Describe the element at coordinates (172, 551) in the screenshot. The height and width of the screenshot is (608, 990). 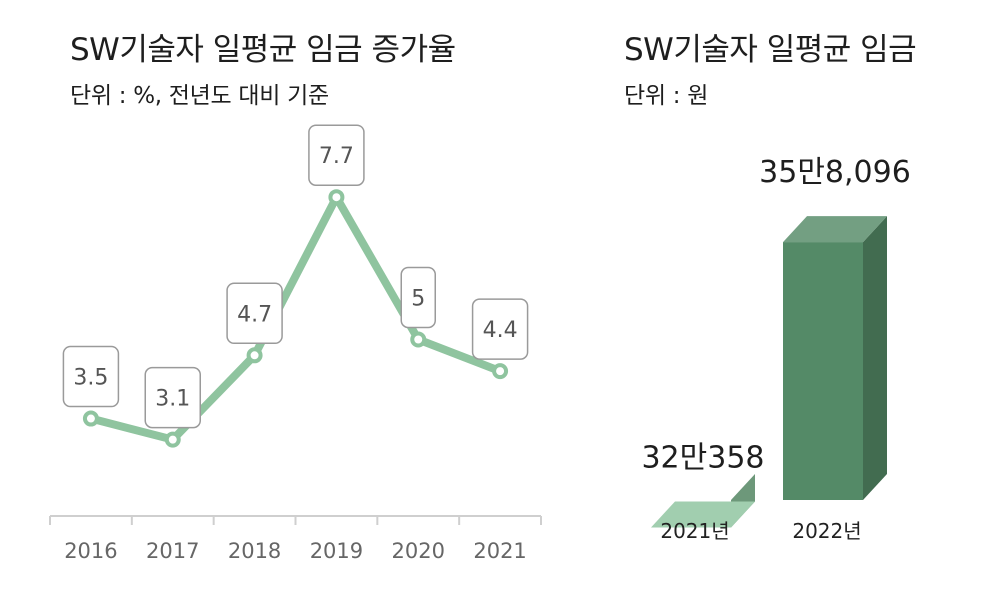
I see `x-tick-label: 2017` at that location.